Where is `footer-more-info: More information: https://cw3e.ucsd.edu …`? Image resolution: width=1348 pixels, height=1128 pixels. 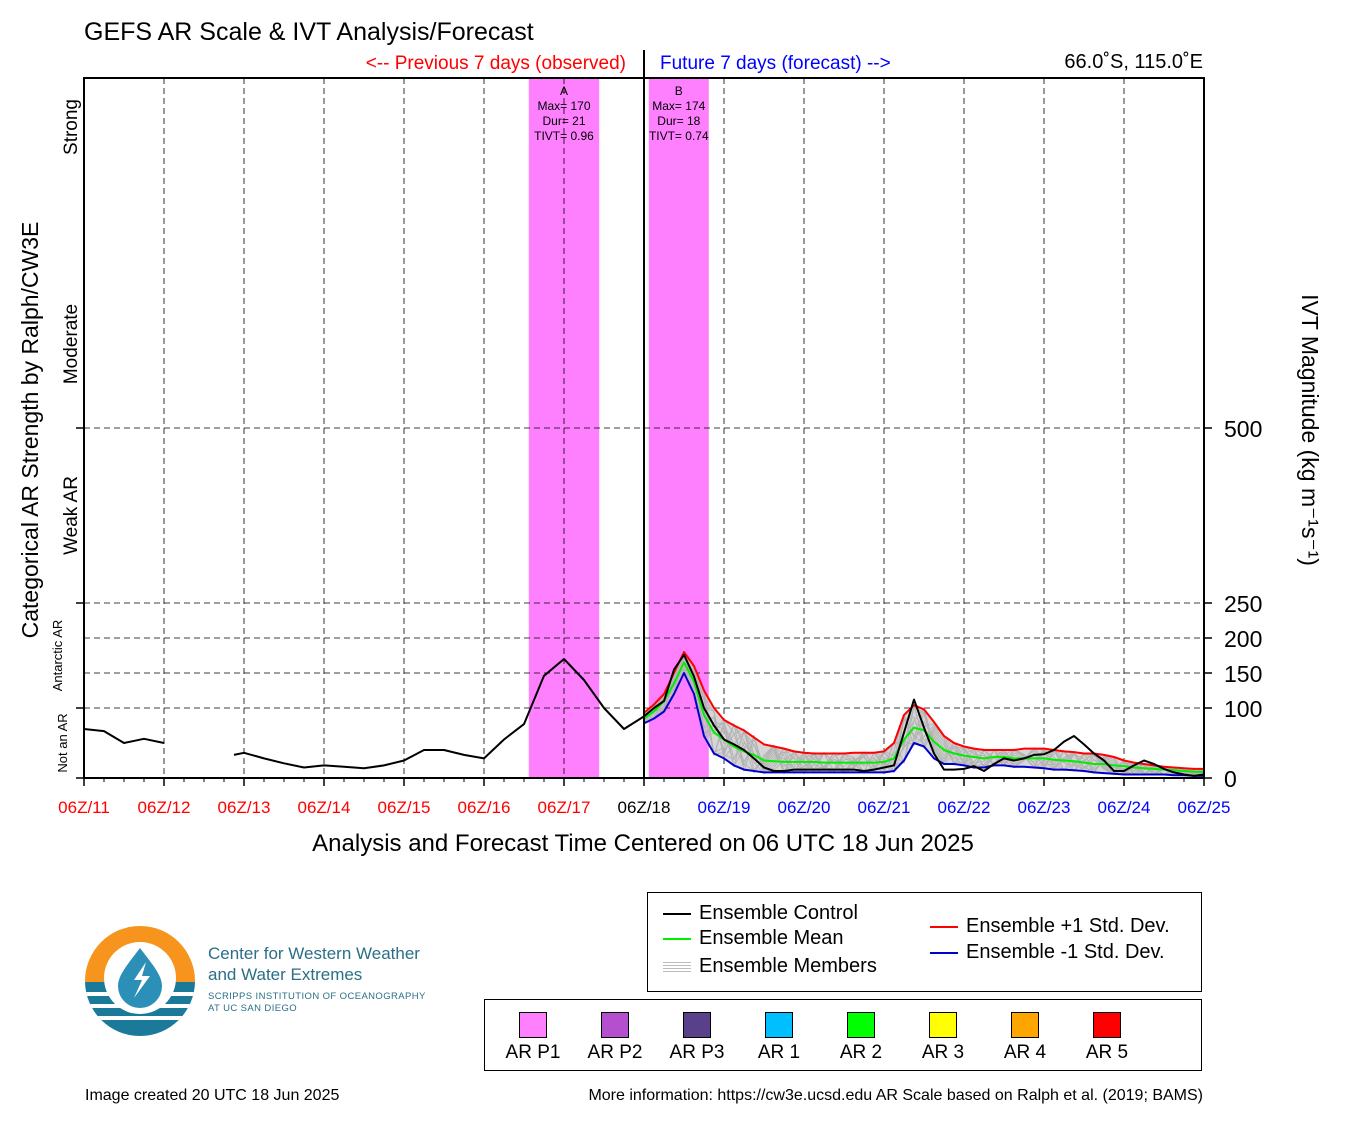 footer-more-info: More information: https://cw3e.ucsd.edu … is located at coordinates (895, 1095).